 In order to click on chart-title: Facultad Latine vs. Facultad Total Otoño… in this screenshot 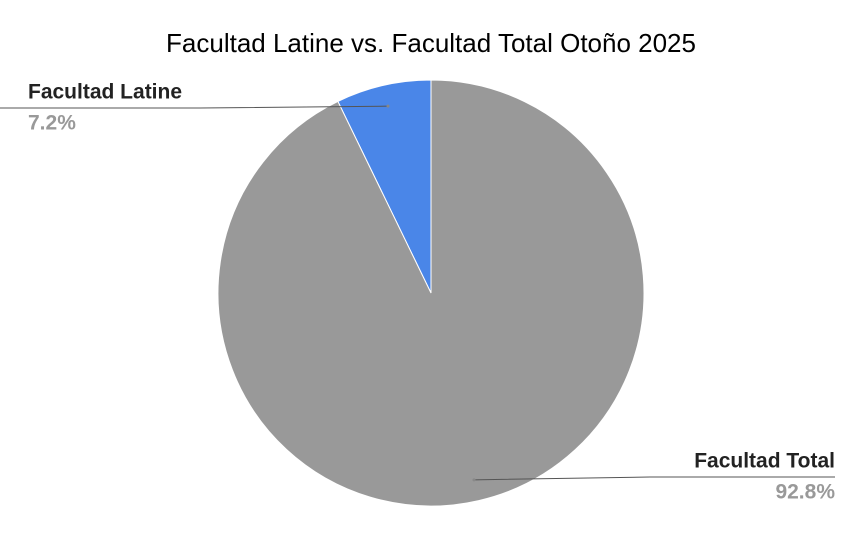, I will do `click(431, 43)`.